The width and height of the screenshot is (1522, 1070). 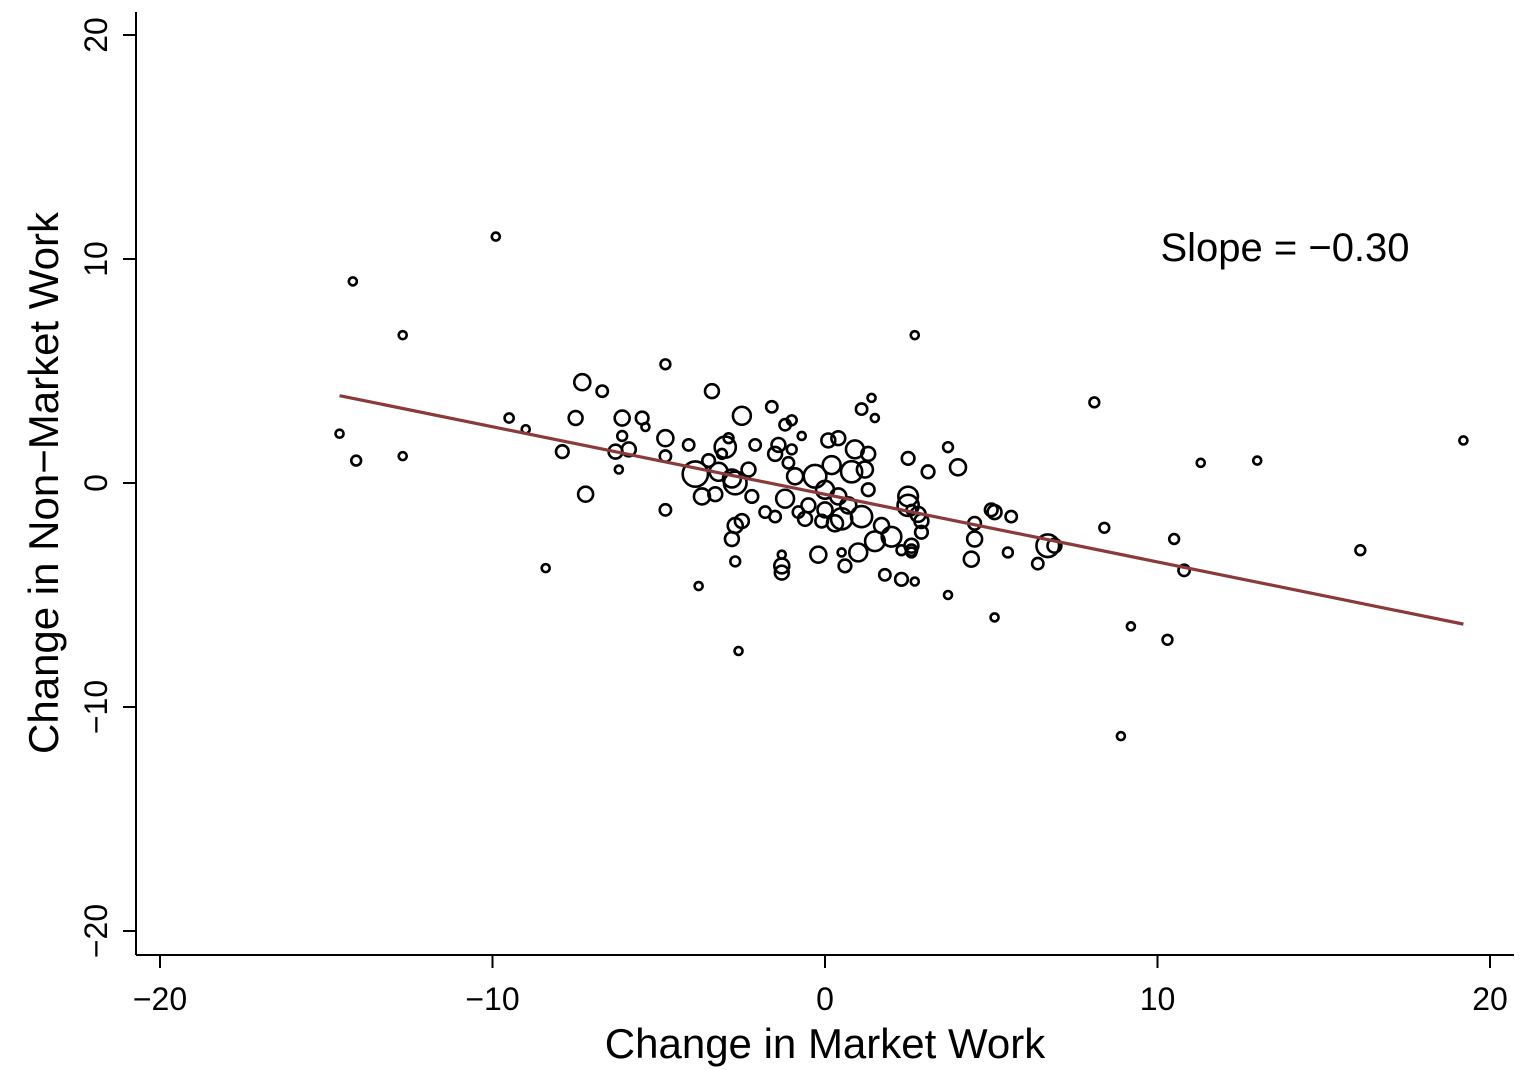 I want to click on y-tick-label: 20, so click(x=96, y=35).